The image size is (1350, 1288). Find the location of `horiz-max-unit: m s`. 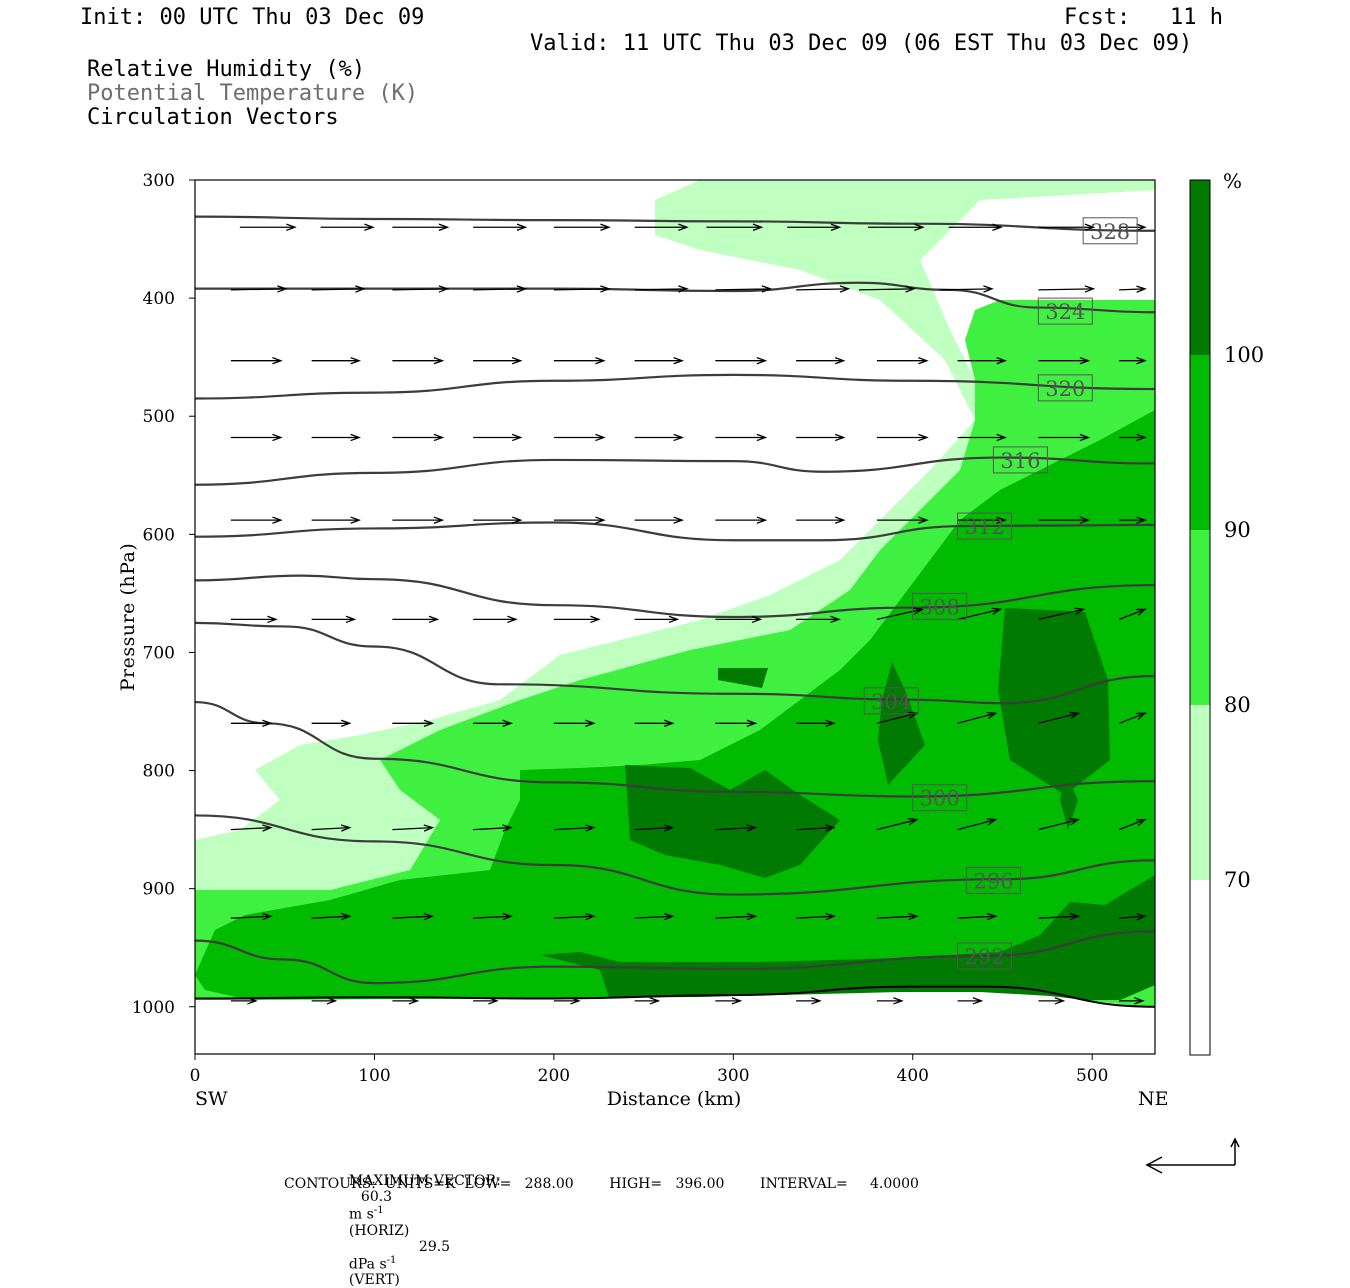

horiz-max-unit: m s is located at coordinates (361, 1214).